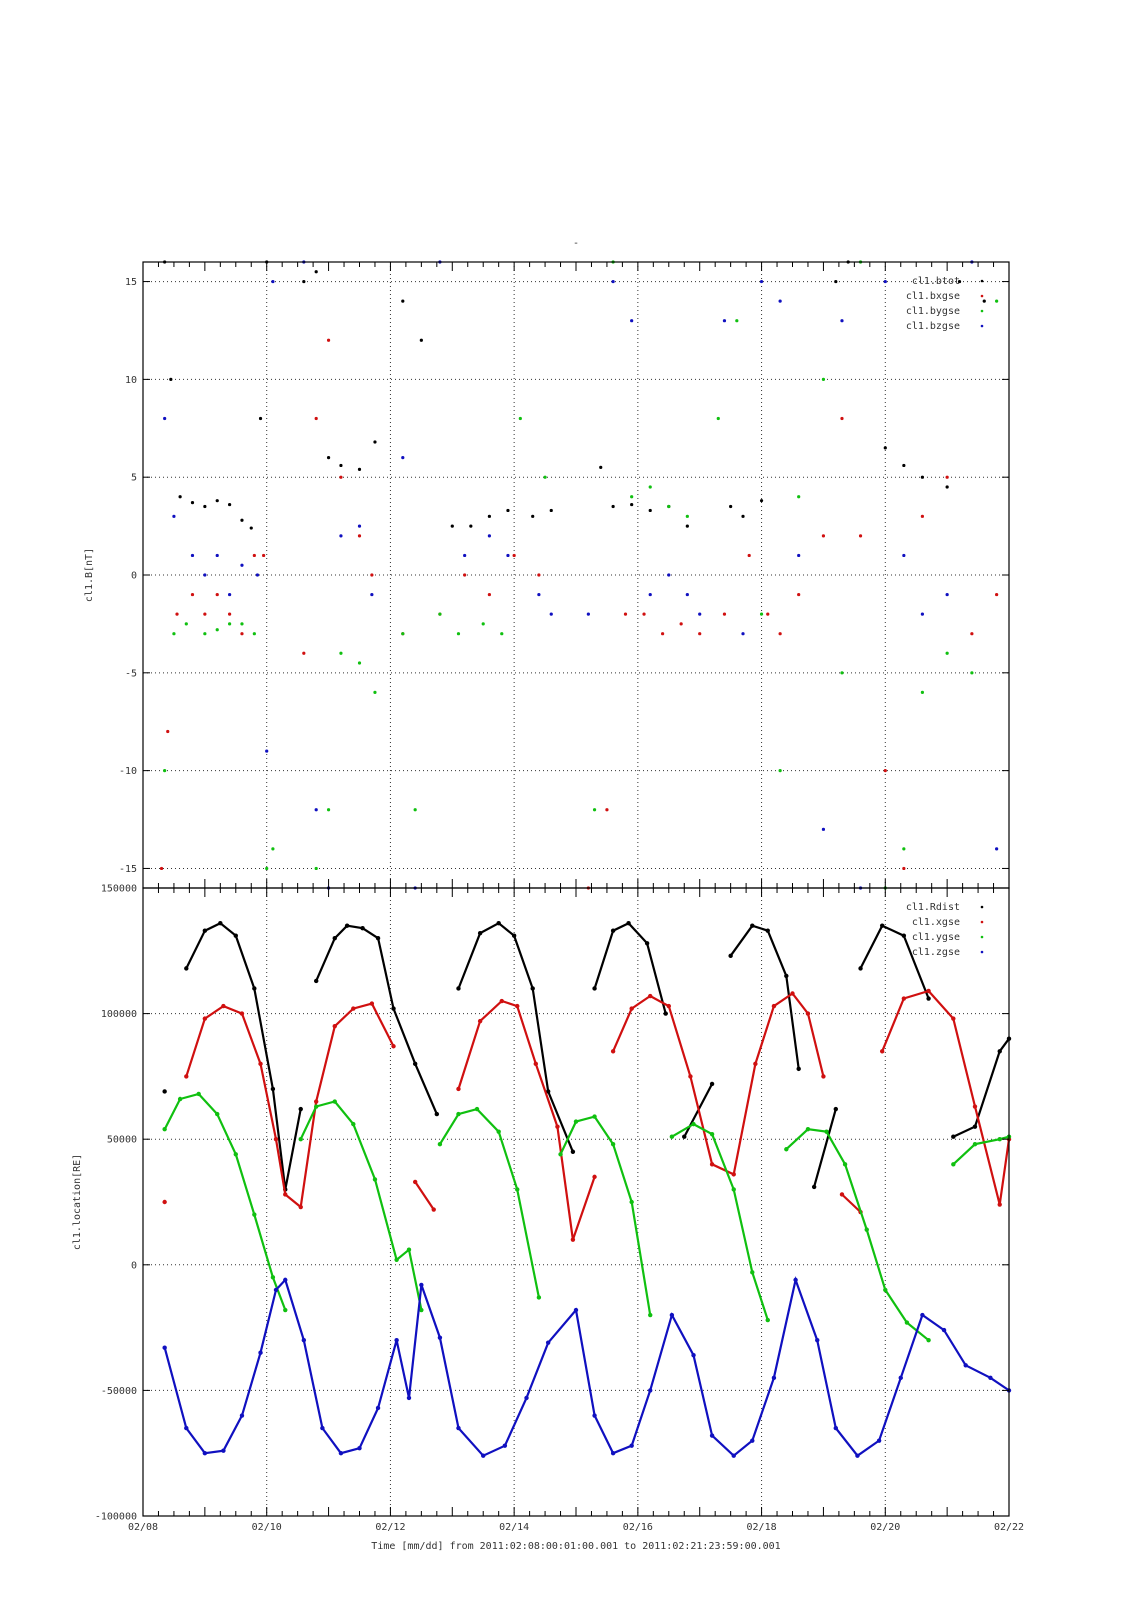  I want to click on xtick-label: 02/22, so click(1009, 1527).